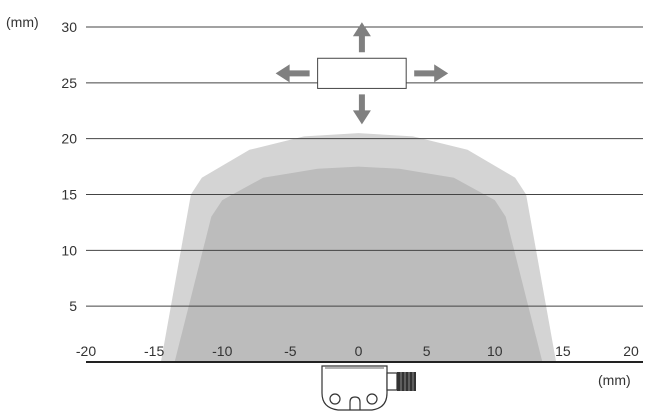 This screenshot has height=417, width=651. Describe the element at coordinates (69, 250) in the screenshot. I see `y-tick-label: 10` at that location.